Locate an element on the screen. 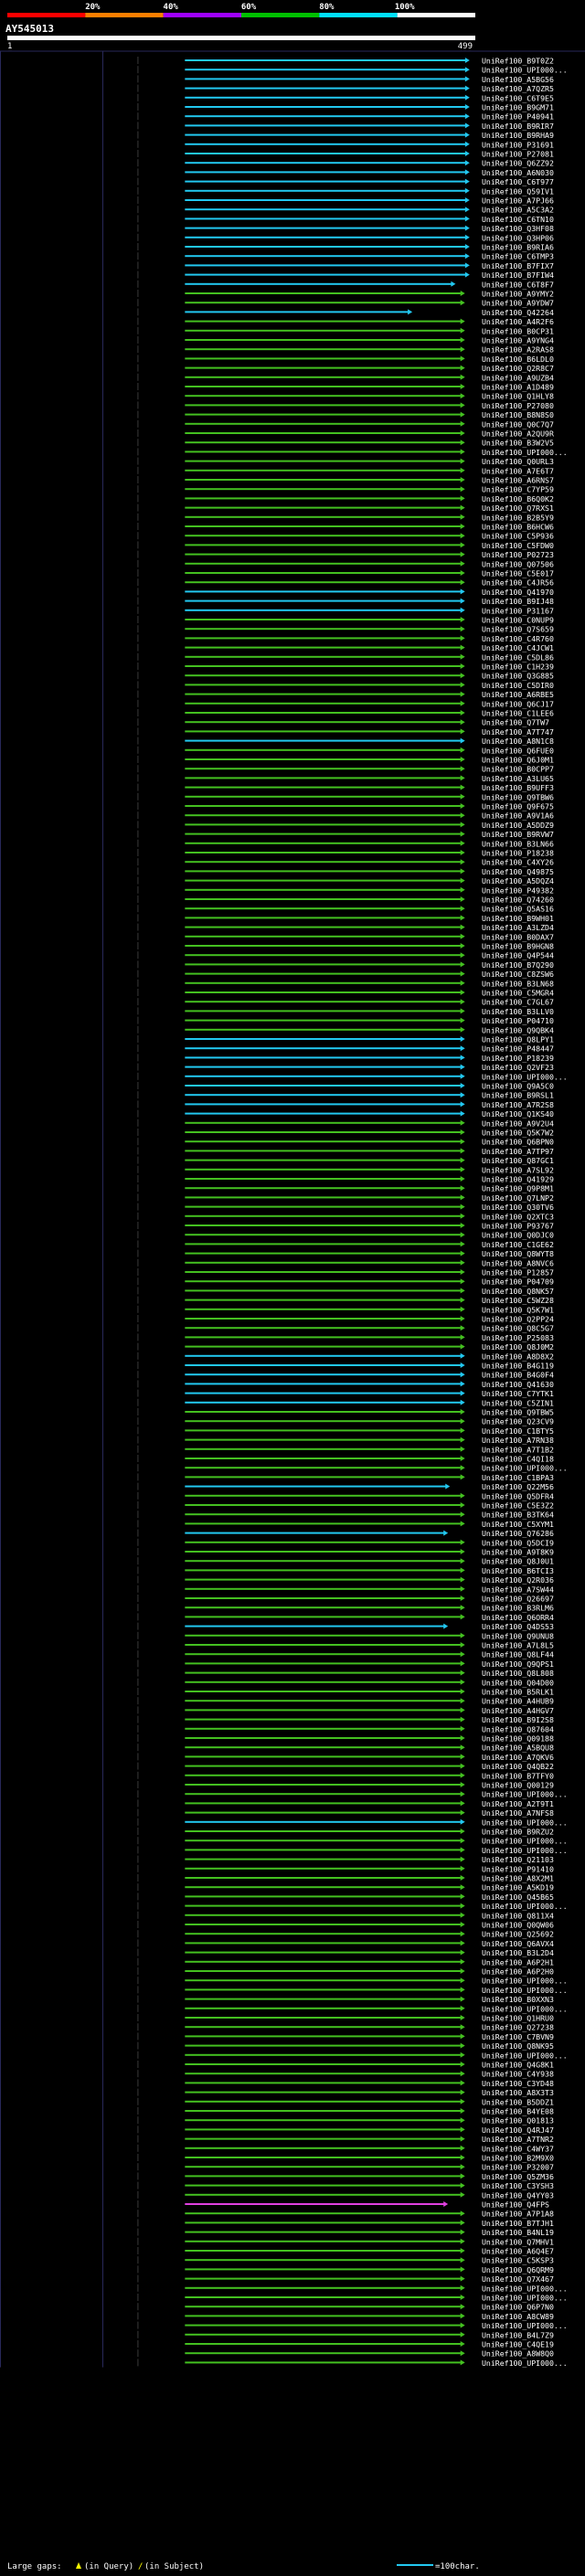 The image size is (585, 2576). hit-label: UniRef100_P25083 is located at coordinates (518, 1337).